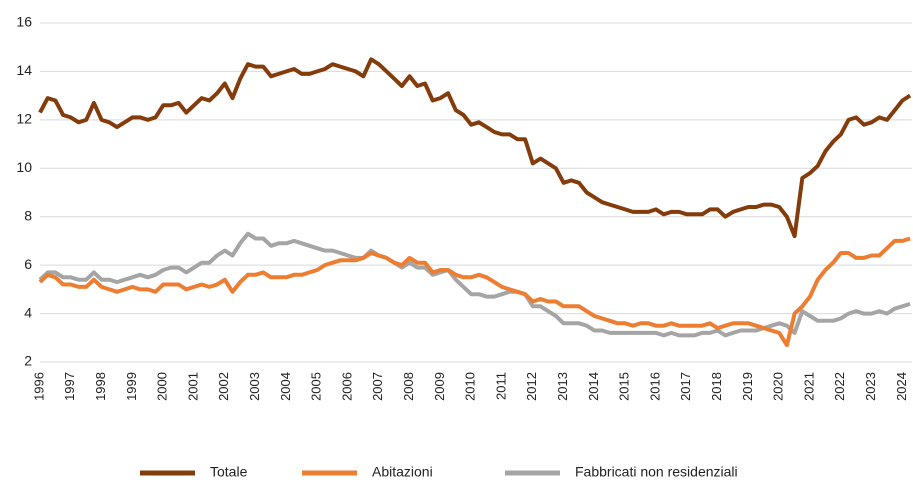  Describe the element at coordinates (654, 386) in the screenshot. I see `x-tick-label: 2016` at that location.